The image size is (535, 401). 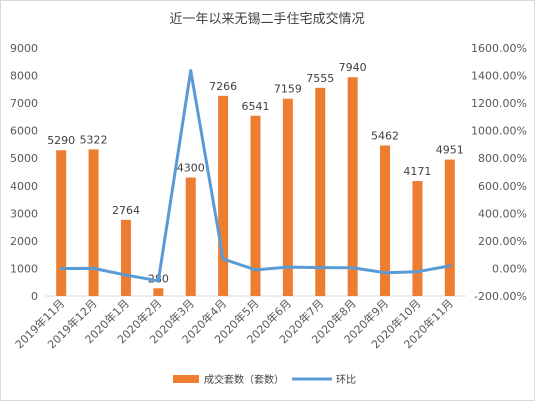 What do you see at coordinates (24, 268) in the screenshot?
I see `left-axis-tick-label: 1000` at bounding box center [24, 268].